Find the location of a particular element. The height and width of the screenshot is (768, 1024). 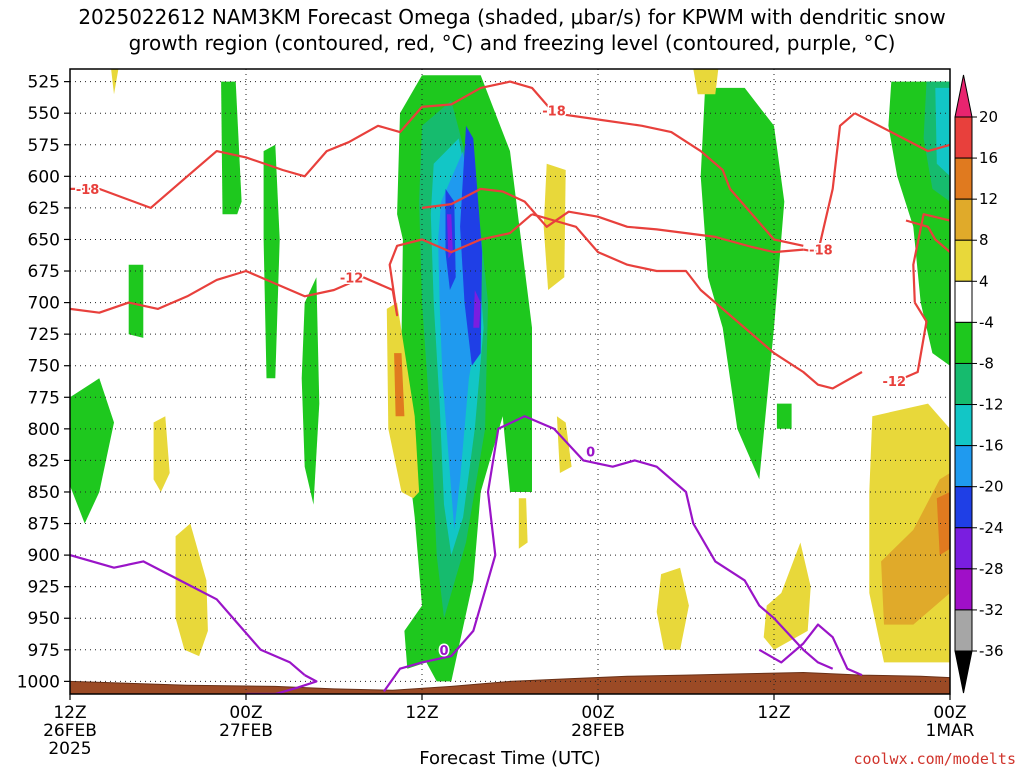

y-tick-label: 825 is located at coordinates (44, 461).